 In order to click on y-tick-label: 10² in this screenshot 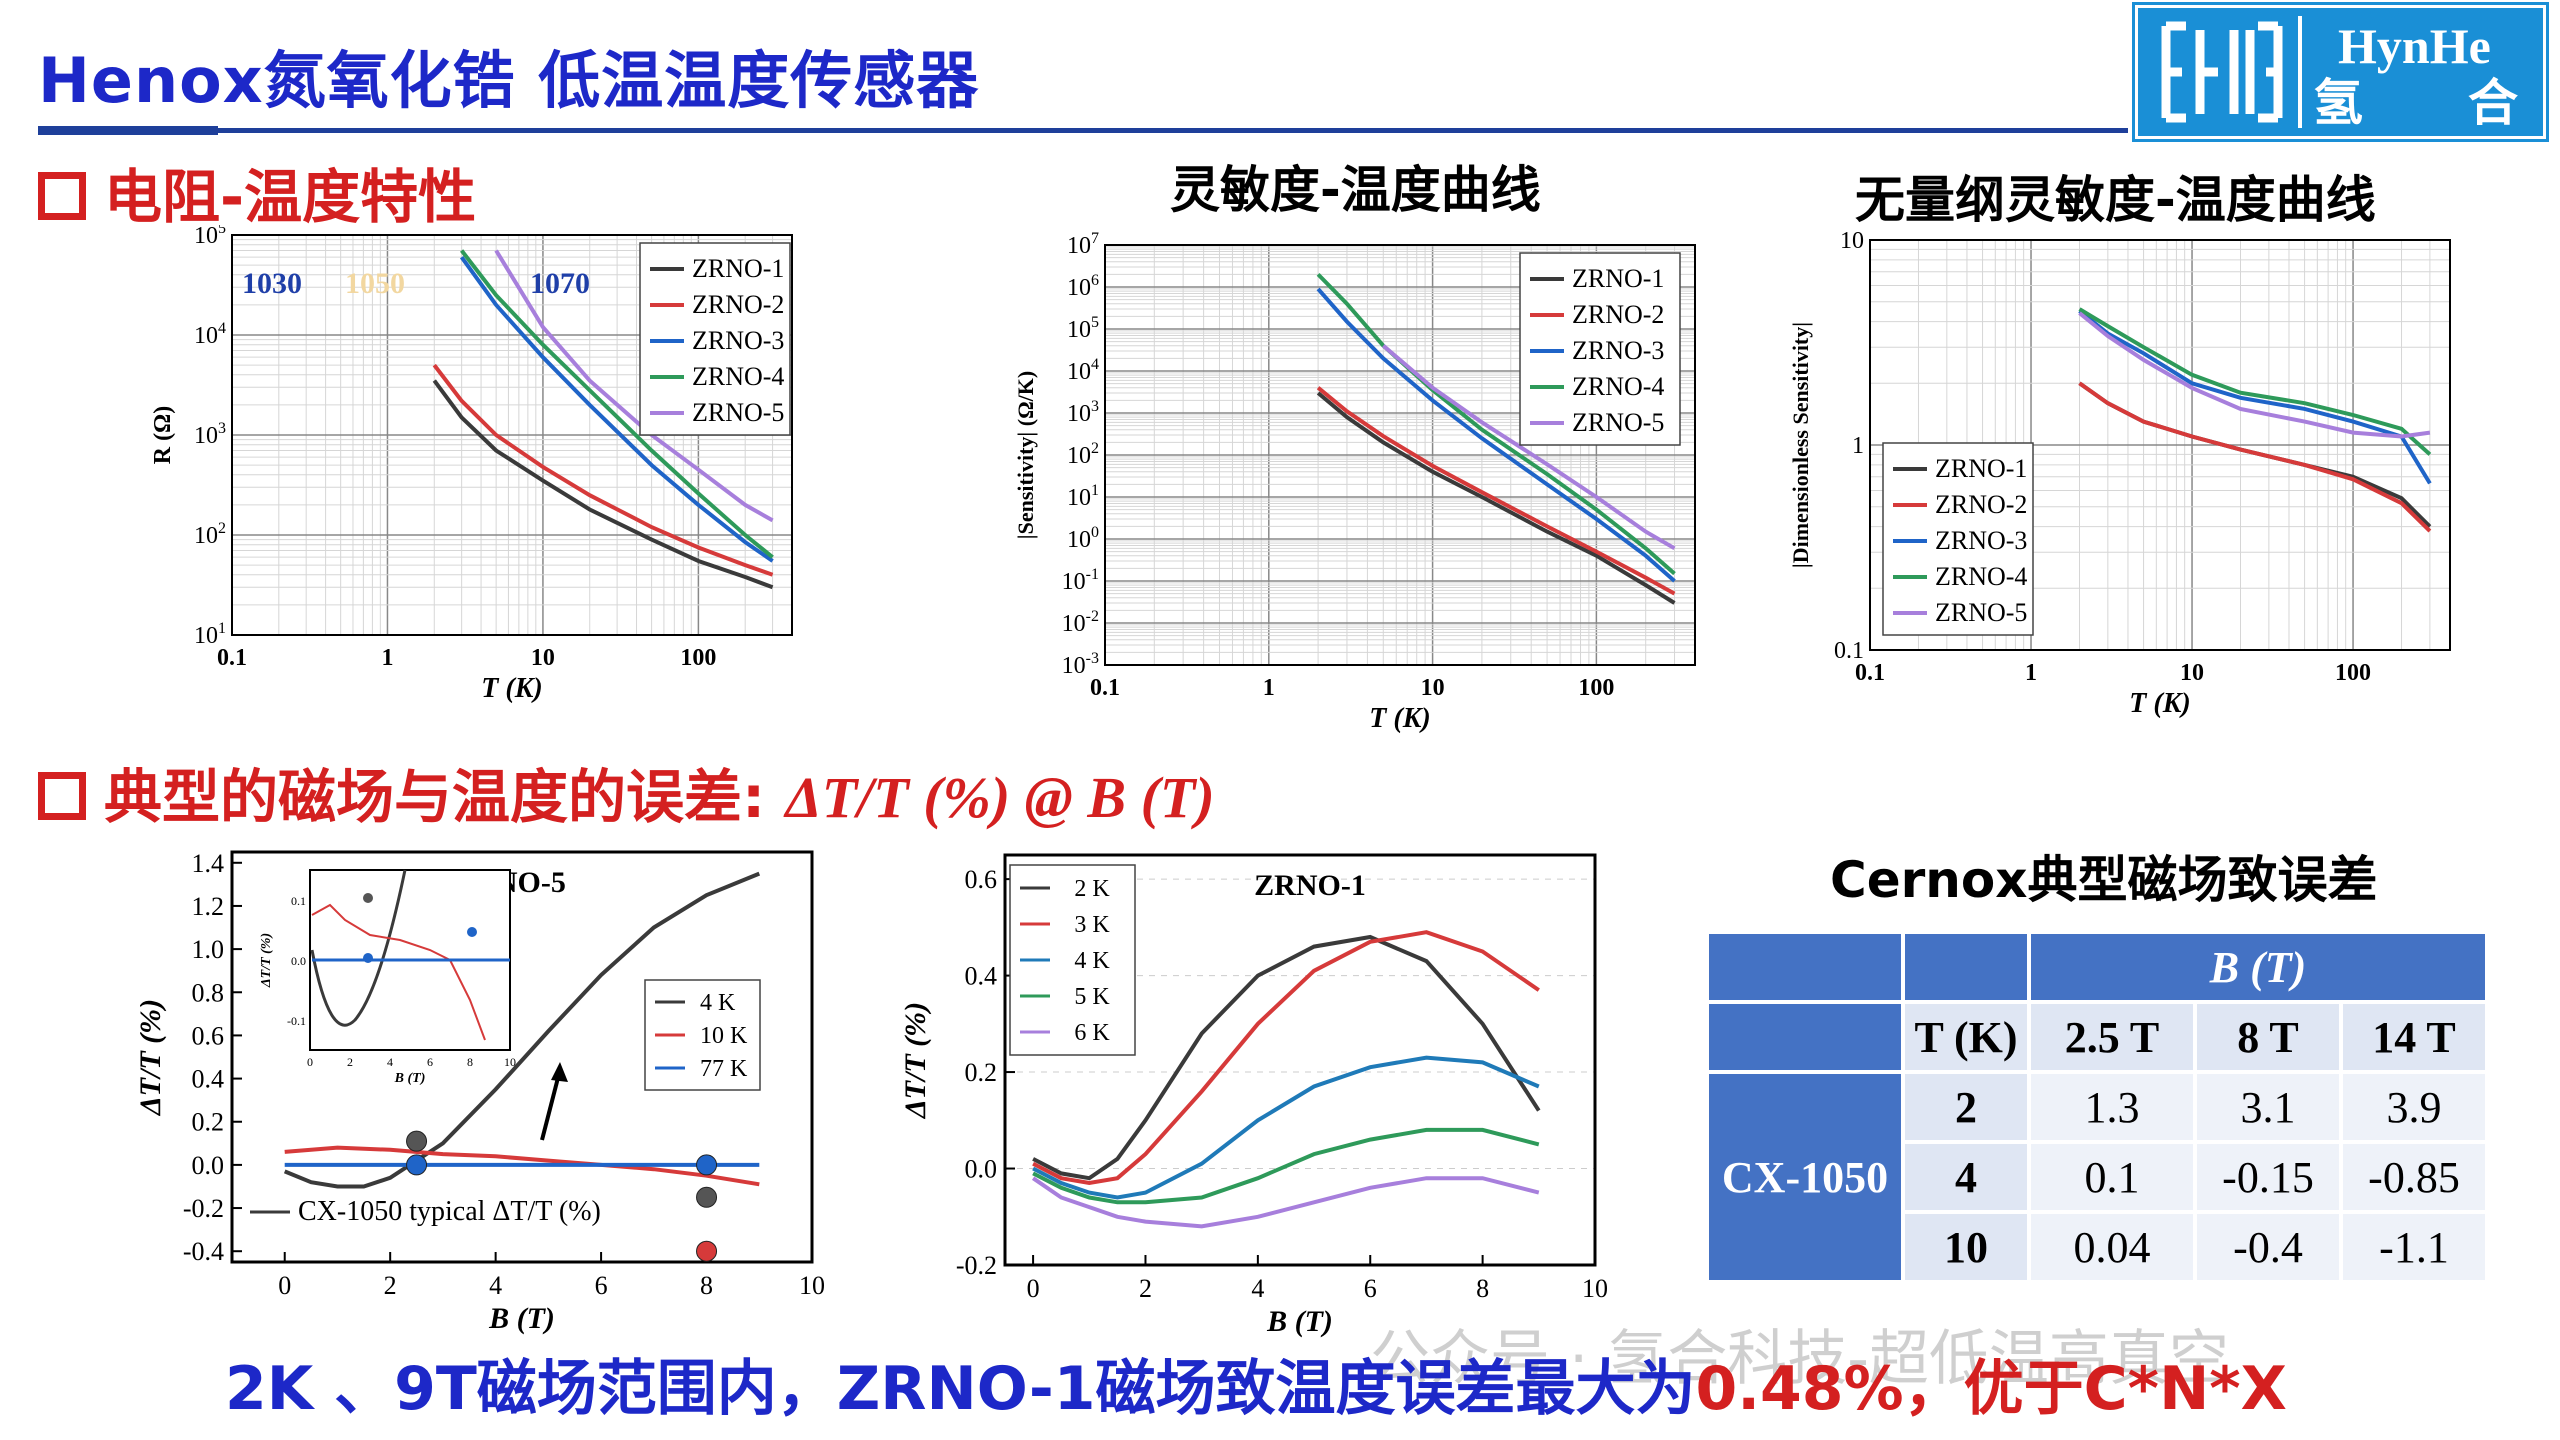, I will do `click(1083, 454)`.